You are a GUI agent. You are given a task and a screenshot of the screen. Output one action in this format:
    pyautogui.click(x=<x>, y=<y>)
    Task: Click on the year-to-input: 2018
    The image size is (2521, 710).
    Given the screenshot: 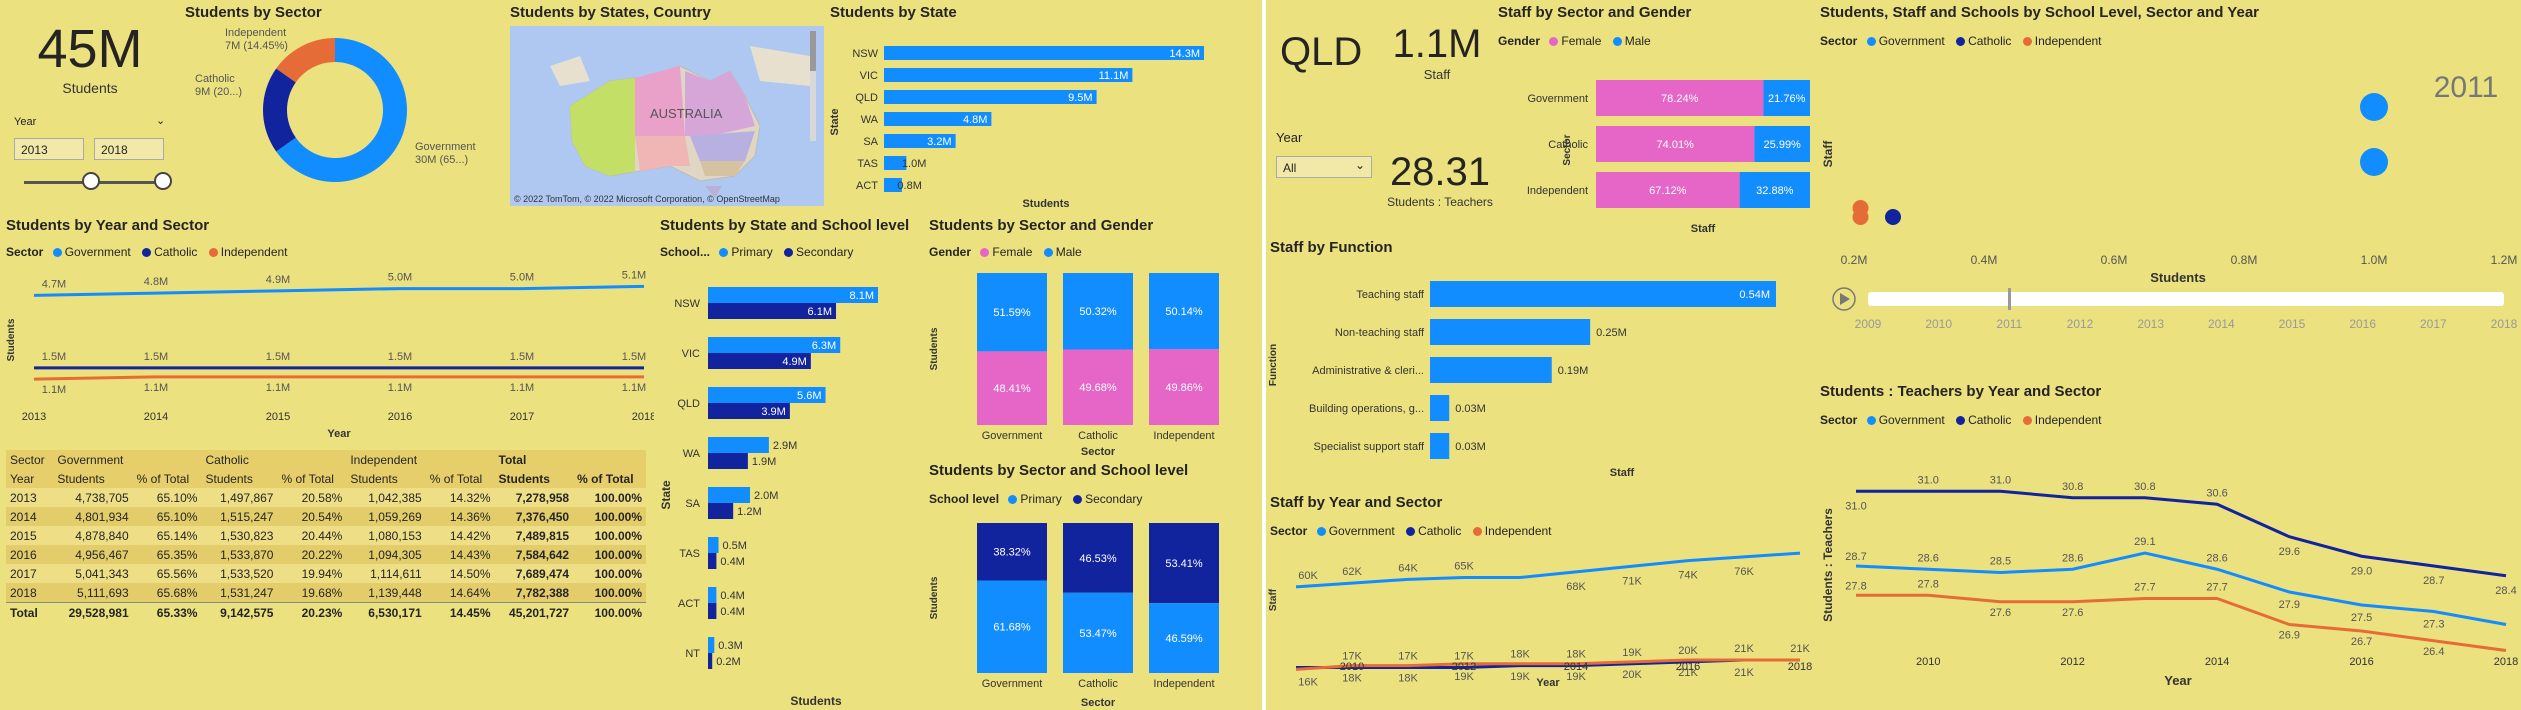 What is the action you would take?
    pyautogui.click(x=129, y=149)
    